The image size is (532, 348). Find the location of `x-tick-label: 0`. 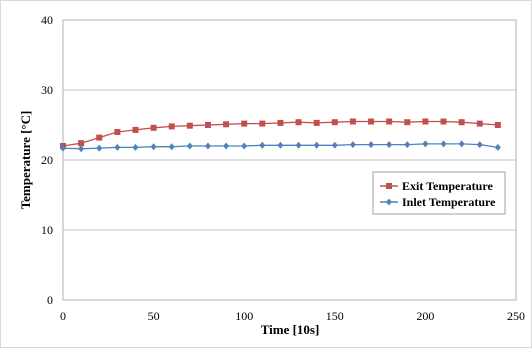

x-tick-label: 0 is located at coordinates (63, 316).